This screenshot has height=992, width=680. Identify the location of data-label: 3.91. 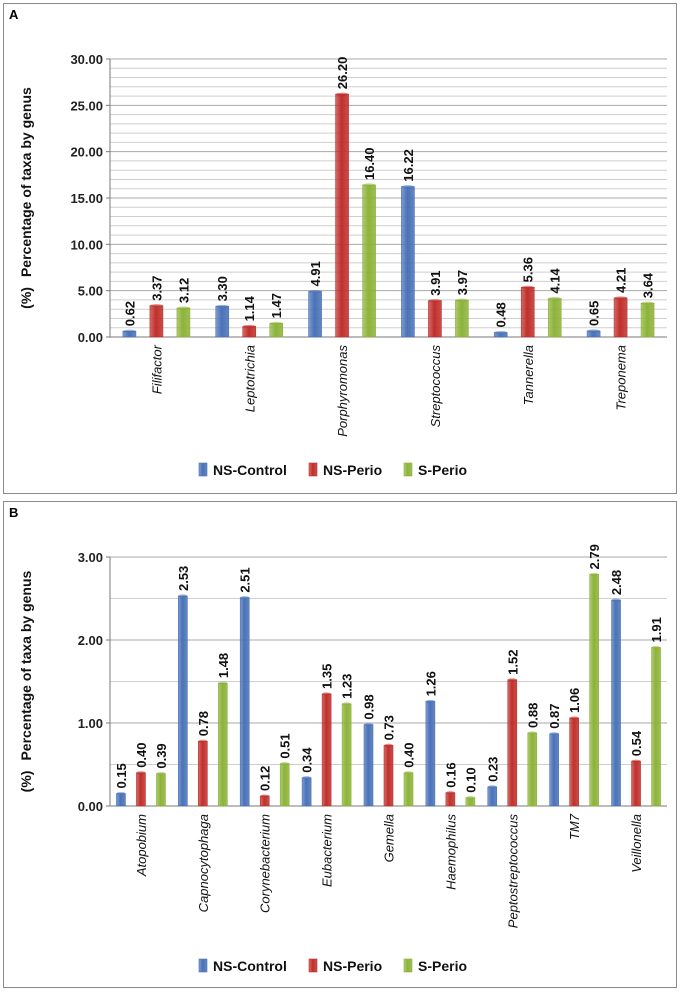
(435, 282).